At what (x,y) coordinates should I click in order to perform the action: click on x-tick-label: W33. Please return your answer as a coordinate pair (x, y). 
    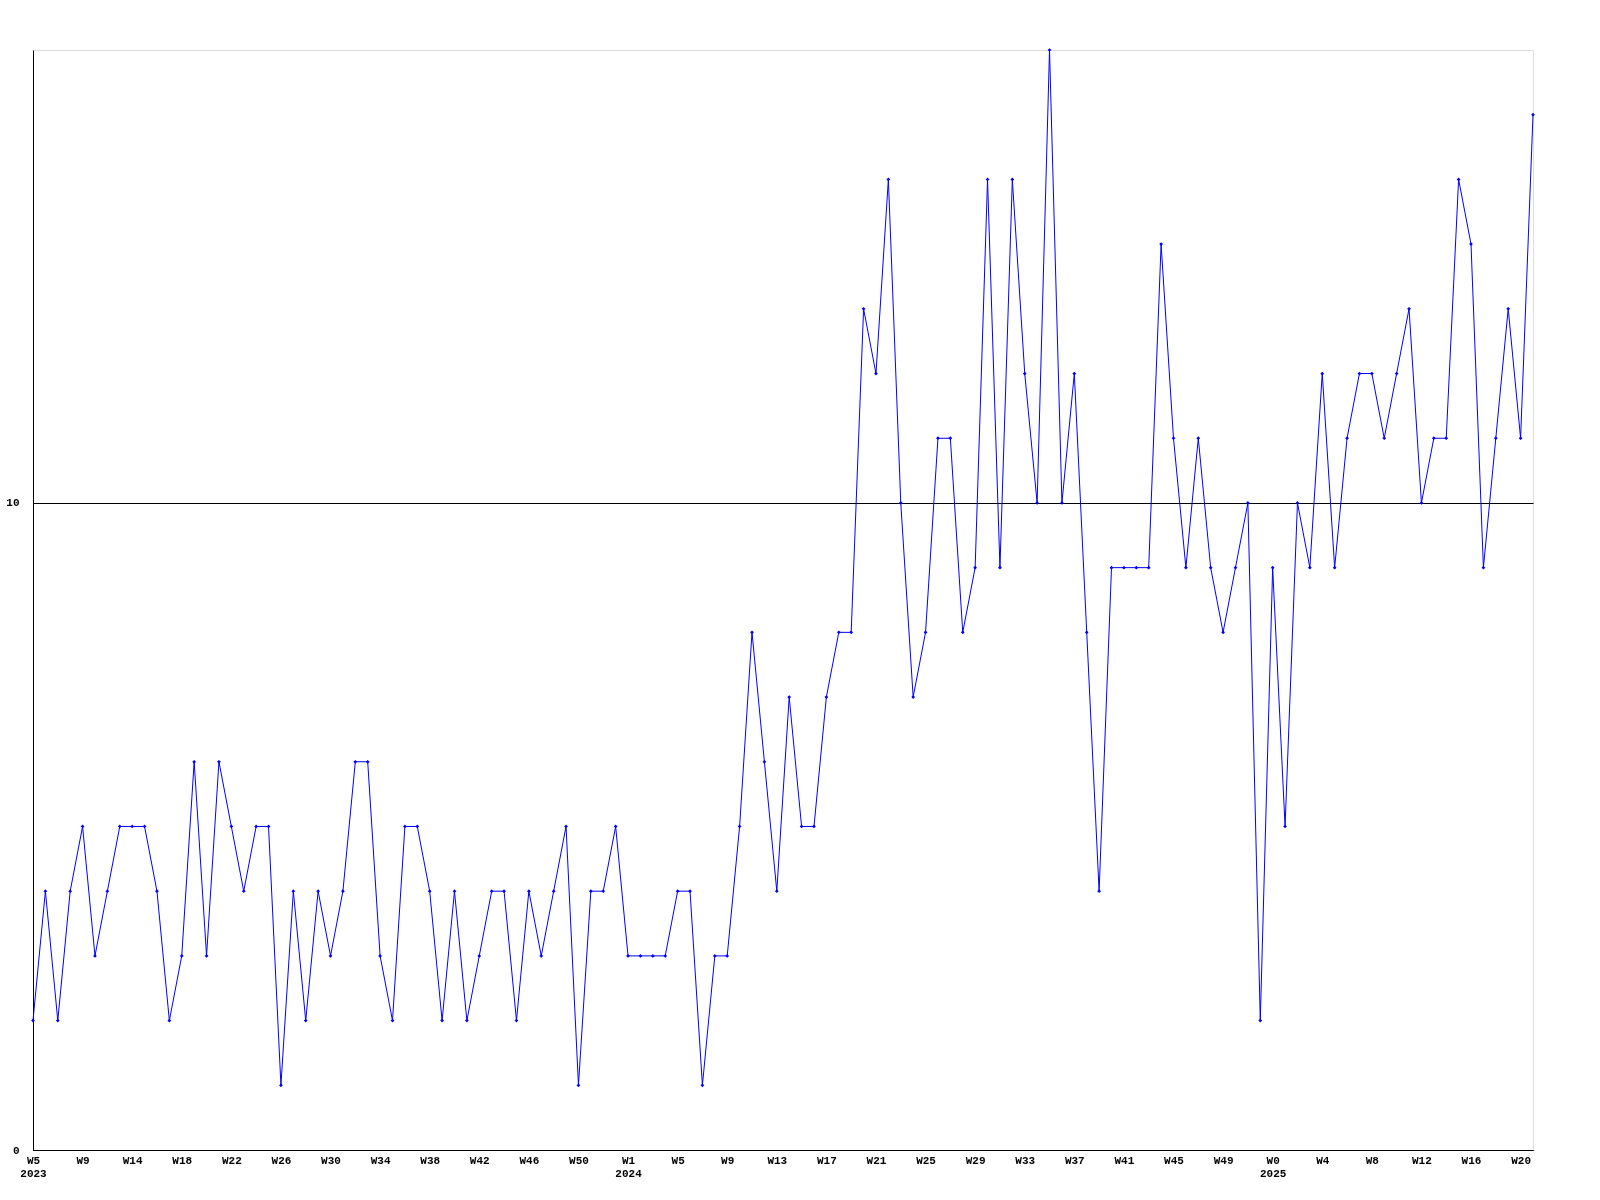
    Looking at the image, I should click on (1025, 1160).